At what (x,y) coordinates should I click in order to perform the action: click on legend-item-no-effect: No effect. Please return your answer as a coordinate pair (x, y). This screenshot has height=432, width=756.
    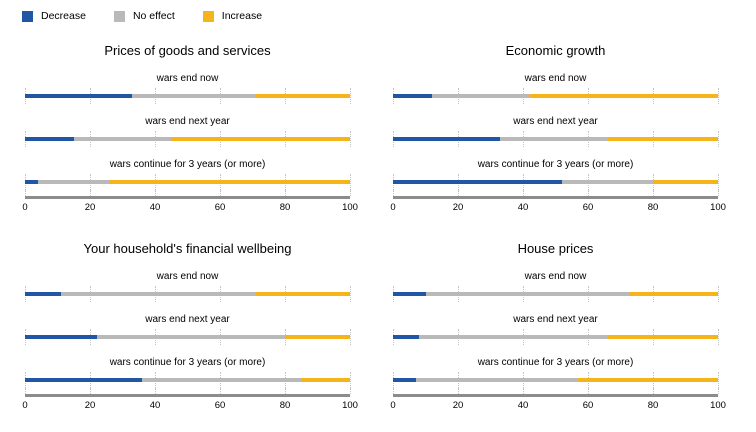
    Looking at the image, I should click on (151, 16).